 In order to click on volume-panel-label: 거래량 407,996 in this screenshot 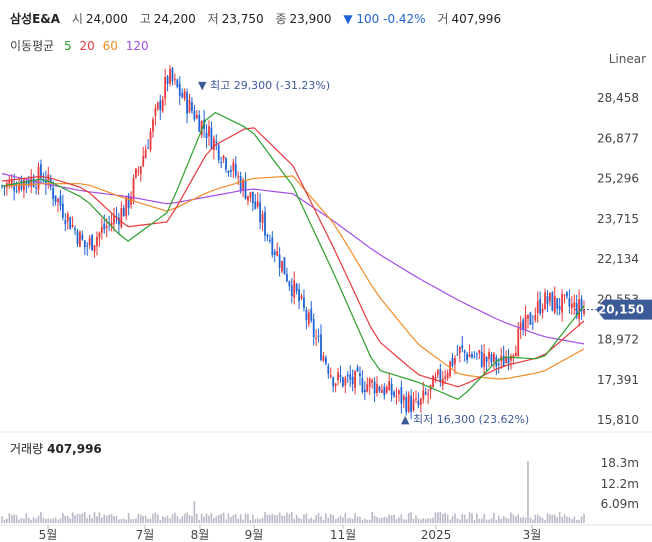, I will do `click(56, 448)`.